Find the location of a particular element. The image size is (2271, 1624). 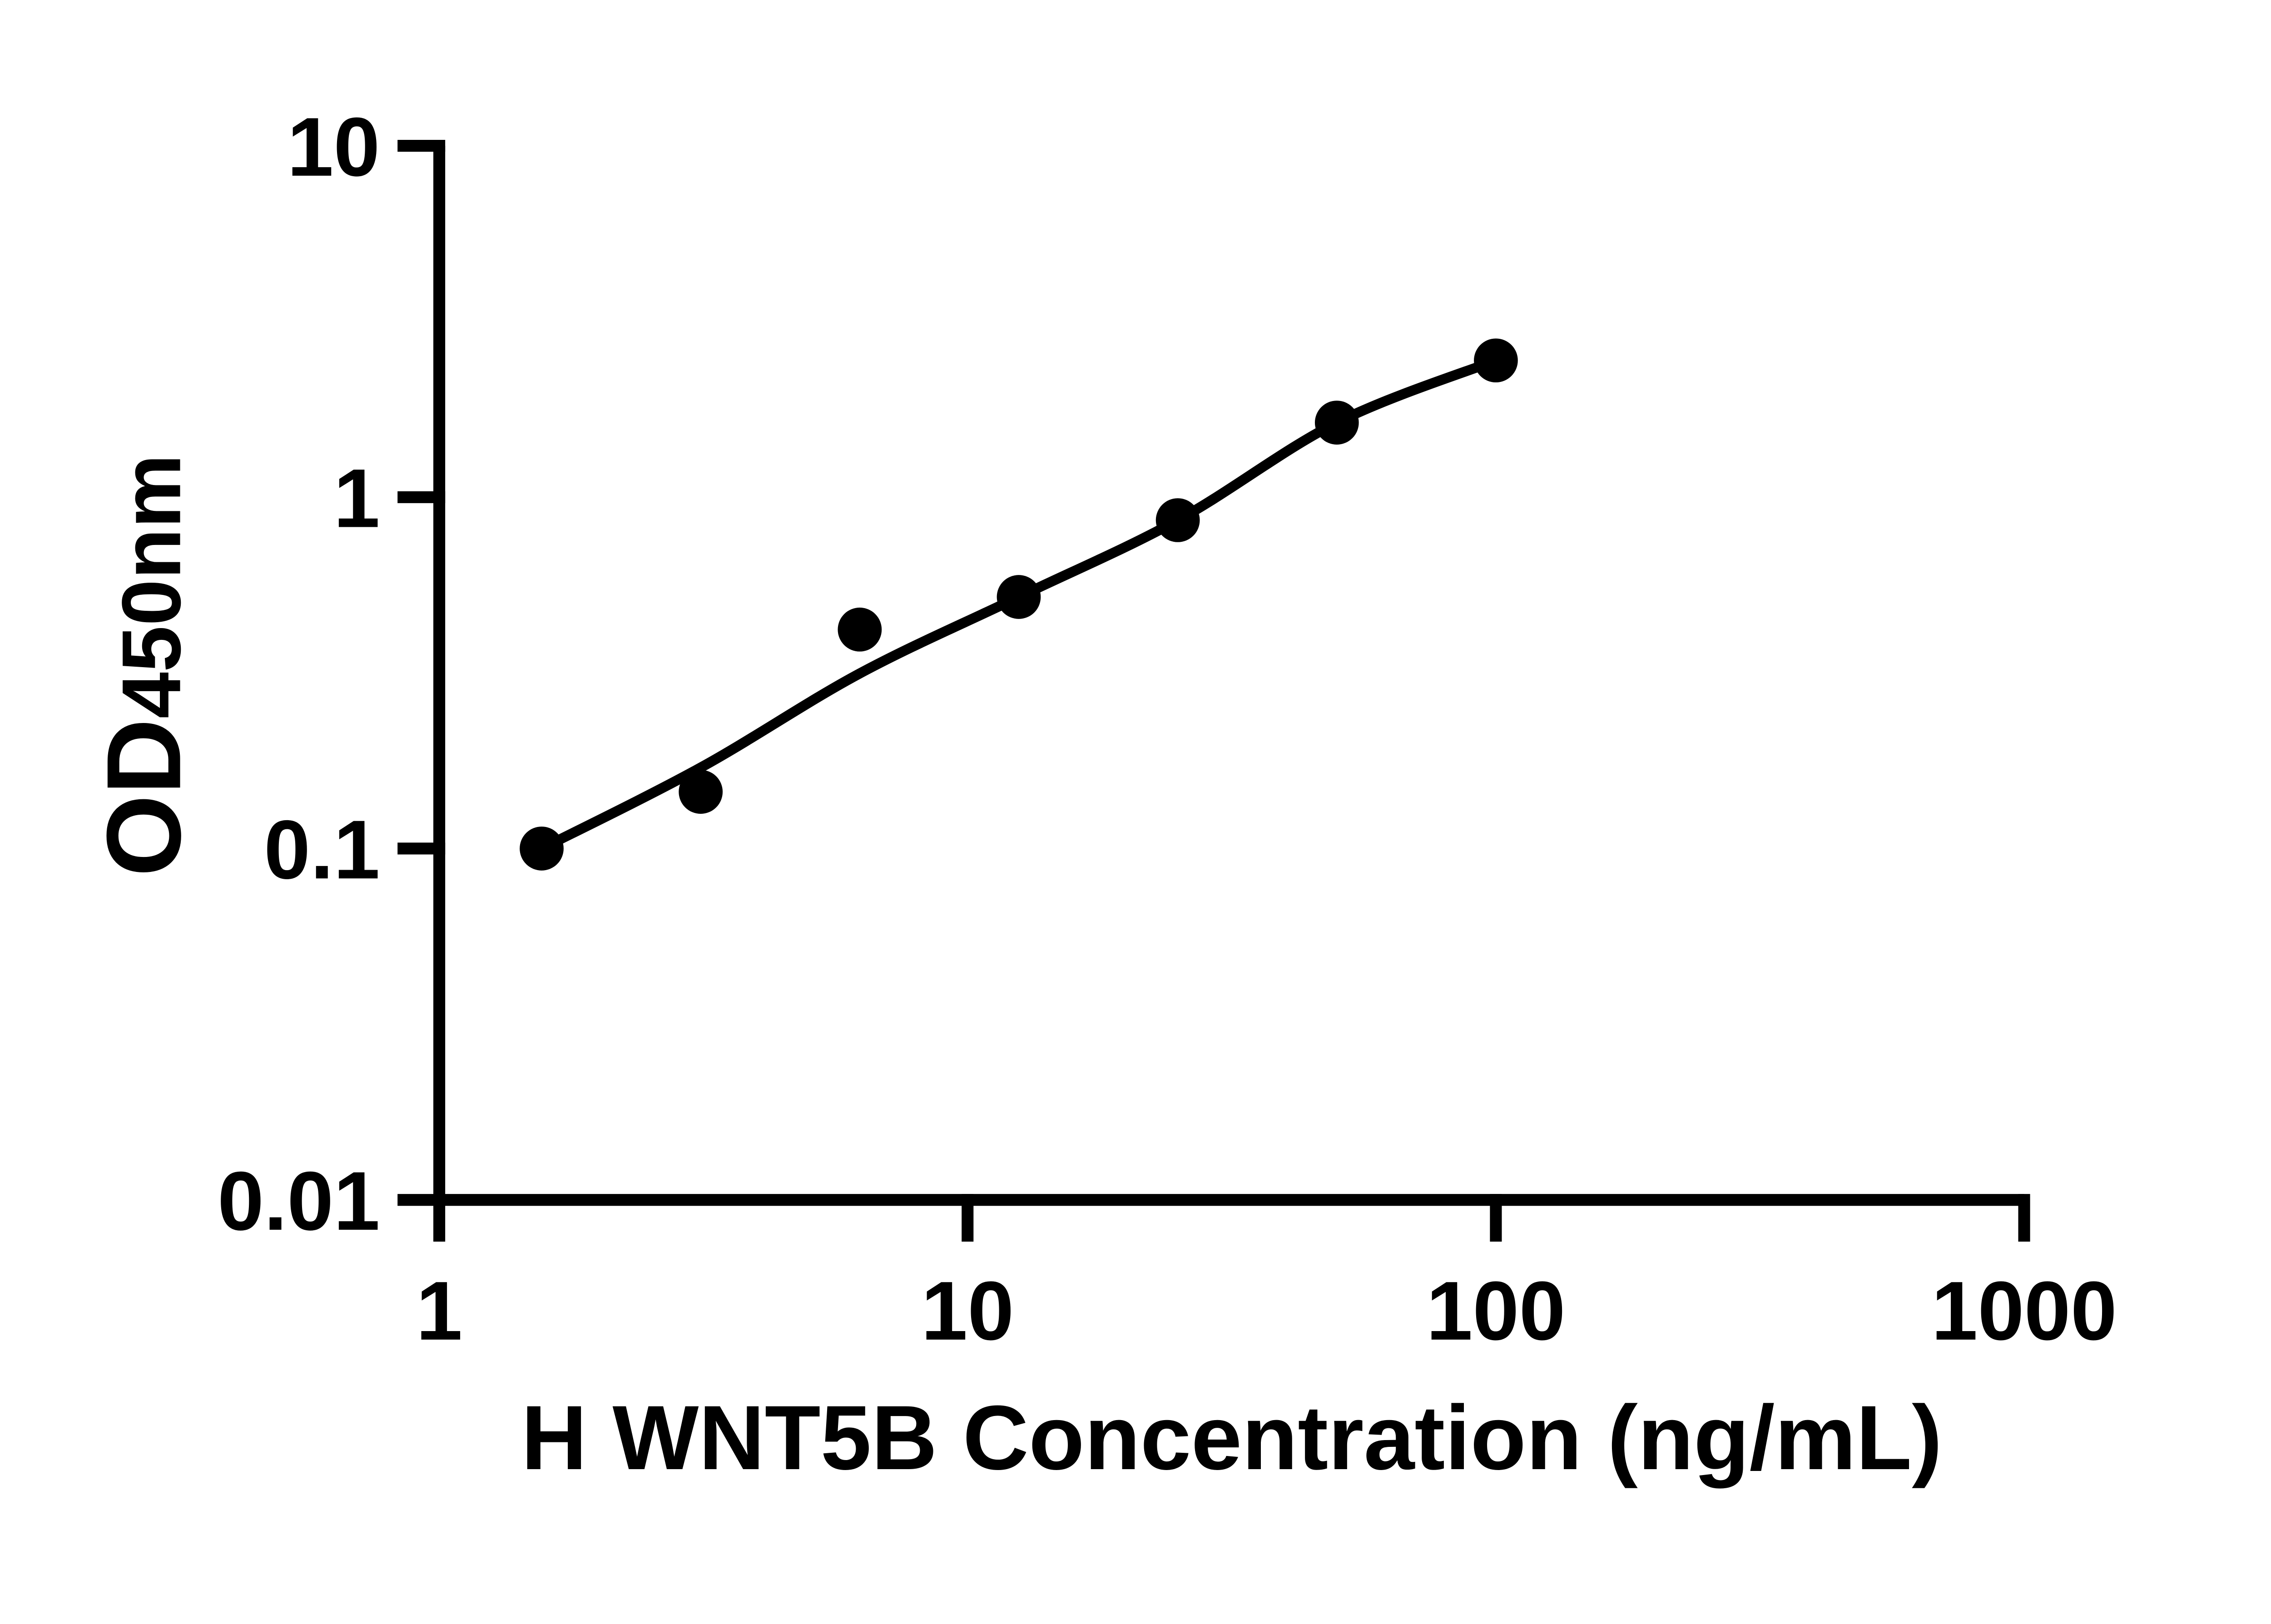

y-axis-title: OD450nm is located at coordinates (144, 665).